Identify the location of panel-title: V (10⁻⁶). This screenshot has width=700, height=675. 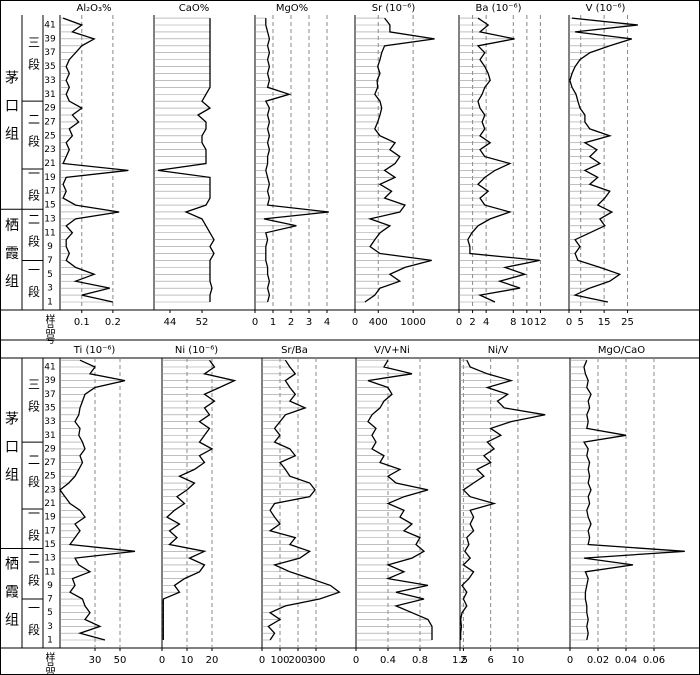
(606, 8).